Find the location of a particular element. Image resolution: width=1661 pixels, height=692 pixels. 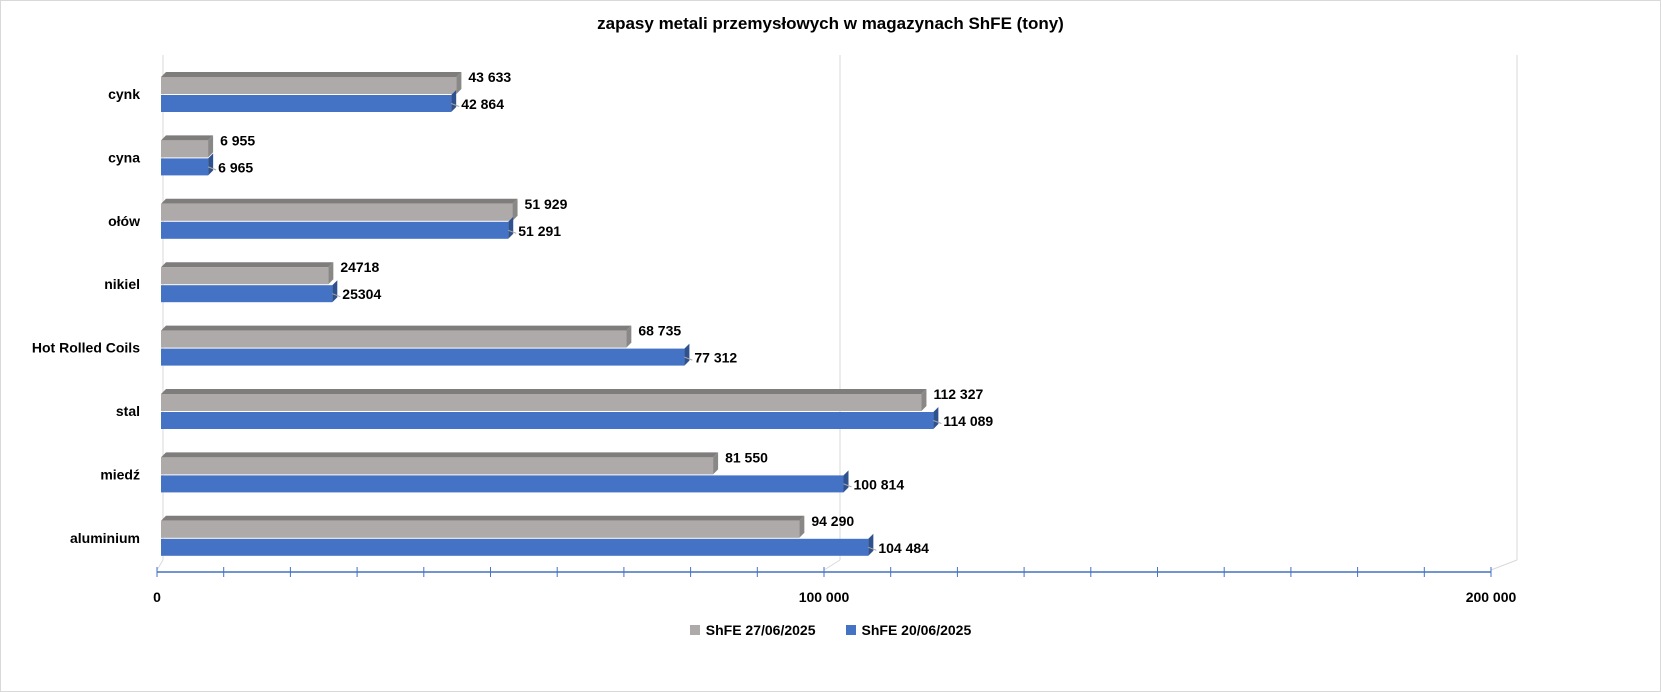

data-label: 68 735 is located at coordinates (659, 331).